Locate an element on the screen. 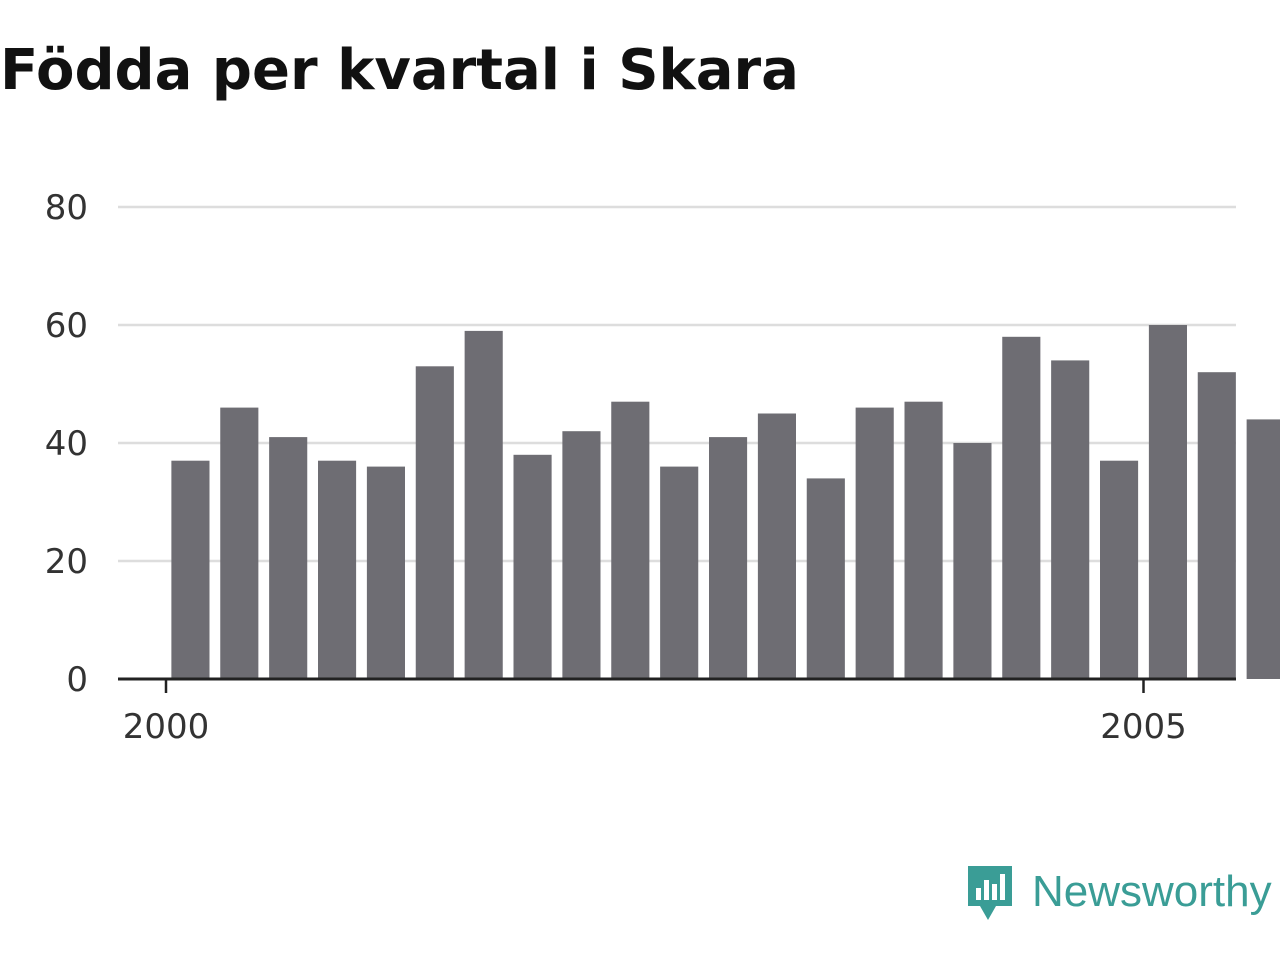 The width and height of the screenshot is (1280, 960). y-tick-label-40: 40 is located at coordinates (66, 444).